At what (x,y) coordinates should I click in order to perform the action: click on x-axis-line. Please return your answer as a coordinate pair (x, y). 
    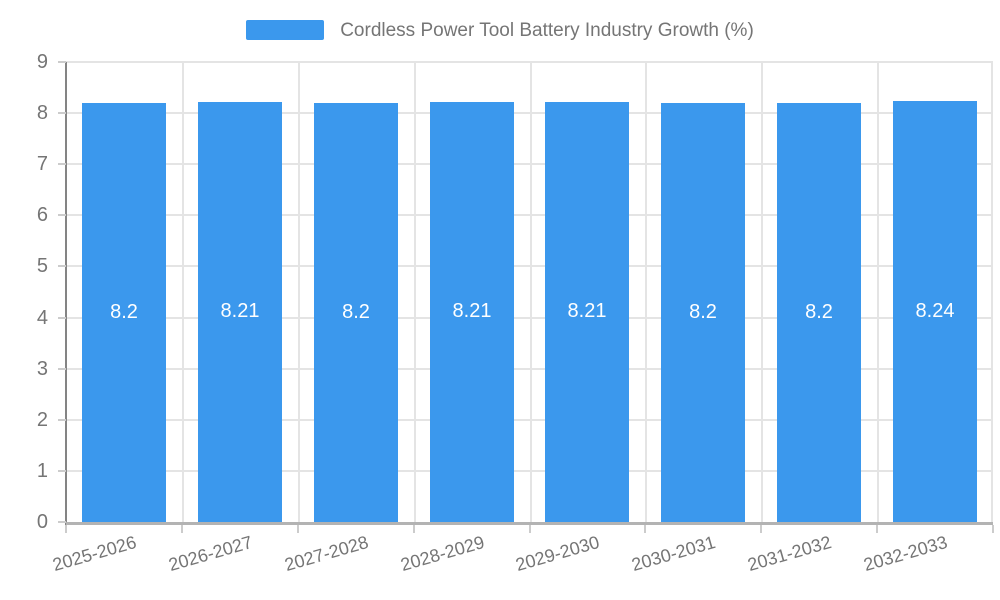
    Looking at the image, I should click on (529, 523).